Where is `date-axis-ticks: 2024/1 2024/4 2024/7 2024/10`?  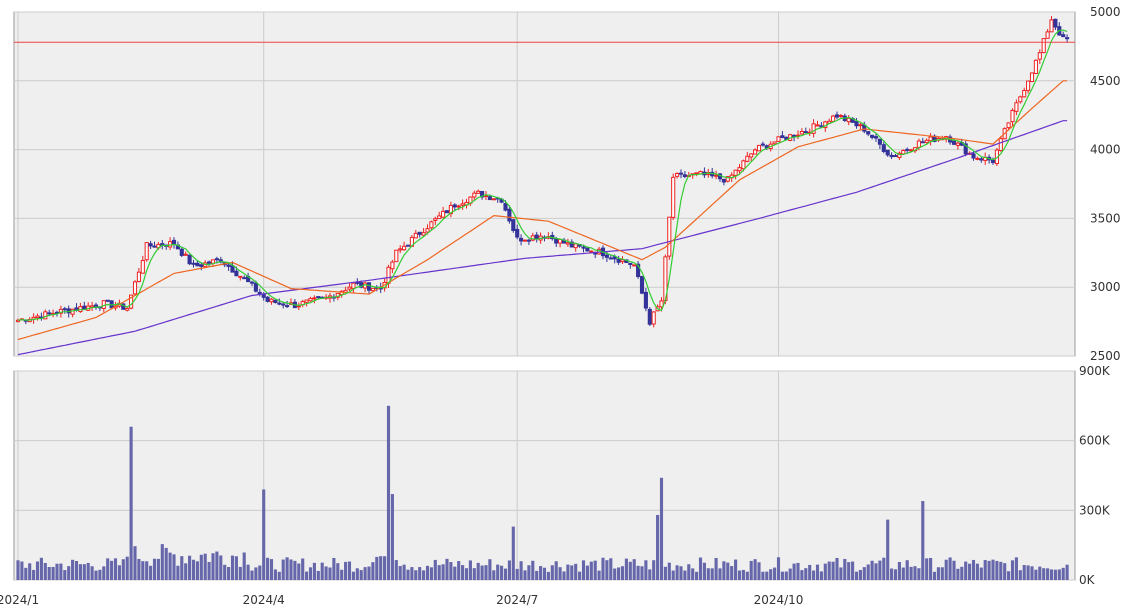
date-axis-ticks: 2024/1 2024/4 2024/7 2024/10 is located at coordinates (401, 600).